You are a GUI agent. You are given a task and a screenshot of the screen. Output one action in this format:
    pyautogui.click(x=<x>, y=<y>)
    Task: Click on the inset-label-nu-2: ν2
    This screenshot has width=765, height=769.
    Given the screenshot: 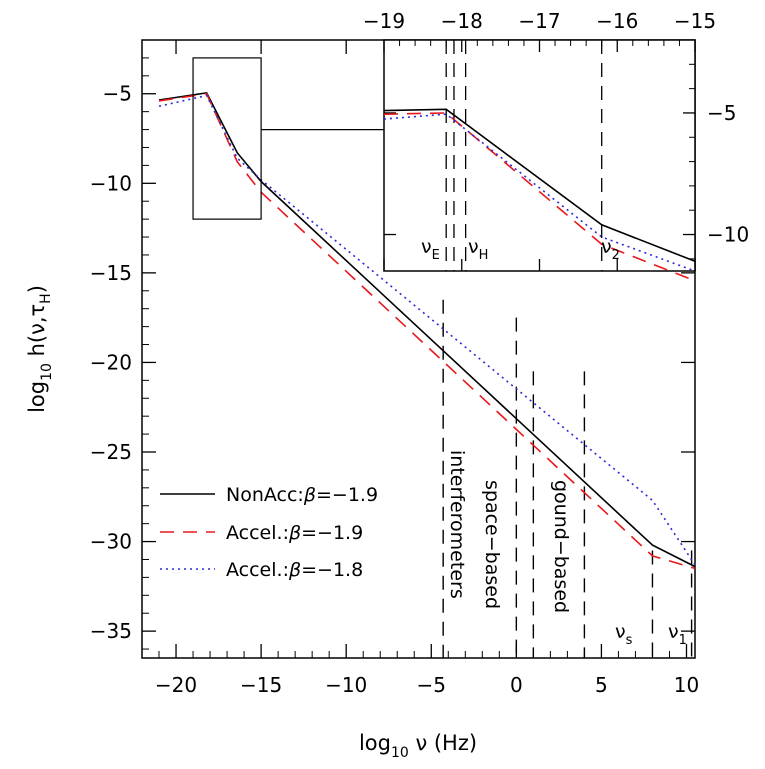 What is the action you would take?
    pyautogui.click(x=610, y=249)
    